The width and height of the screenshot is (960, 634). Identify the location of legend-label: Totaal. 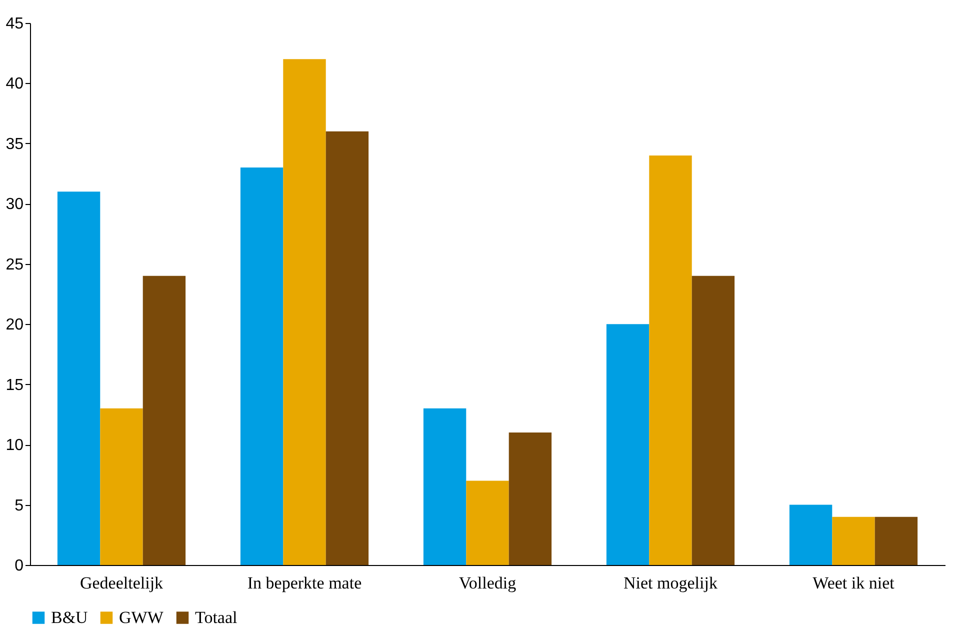
(216, 617).